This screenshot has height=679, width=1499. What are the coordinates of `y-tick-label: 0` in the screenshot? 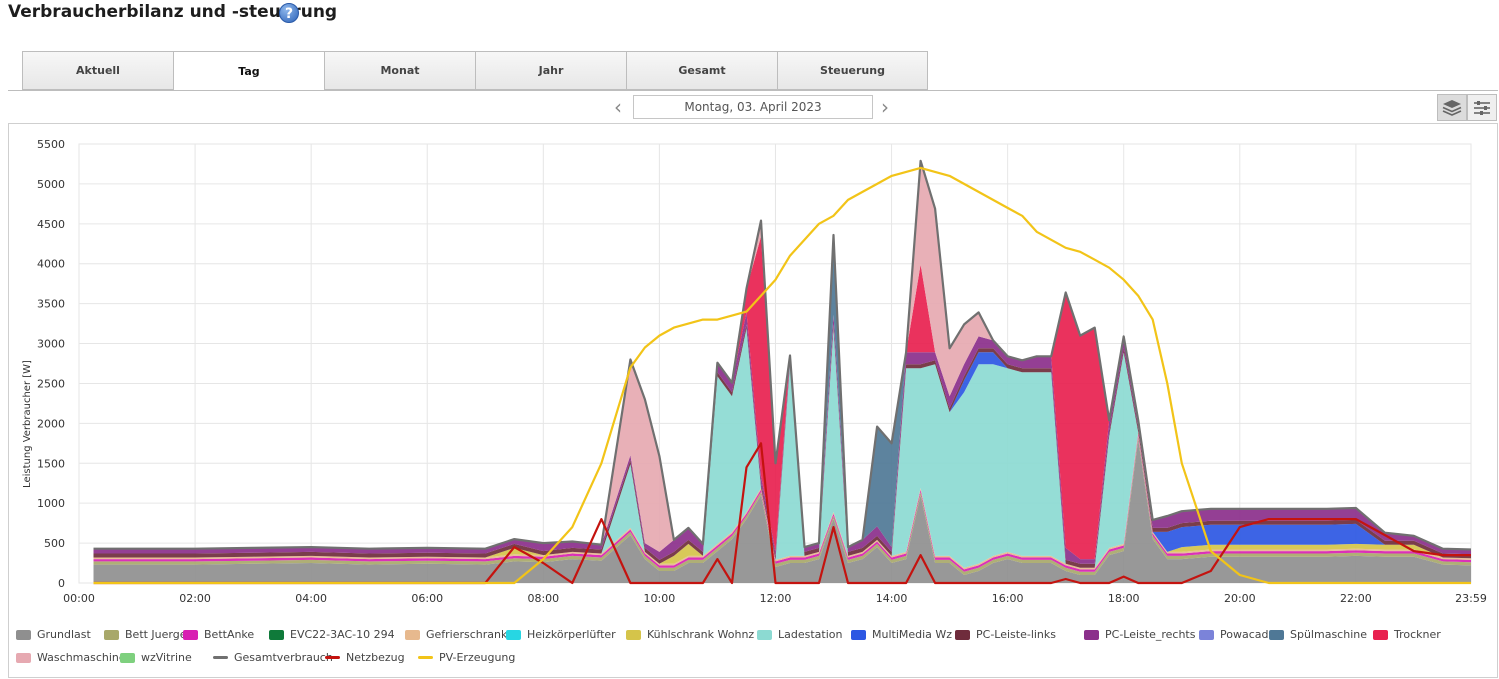 It's located at (61, 583).